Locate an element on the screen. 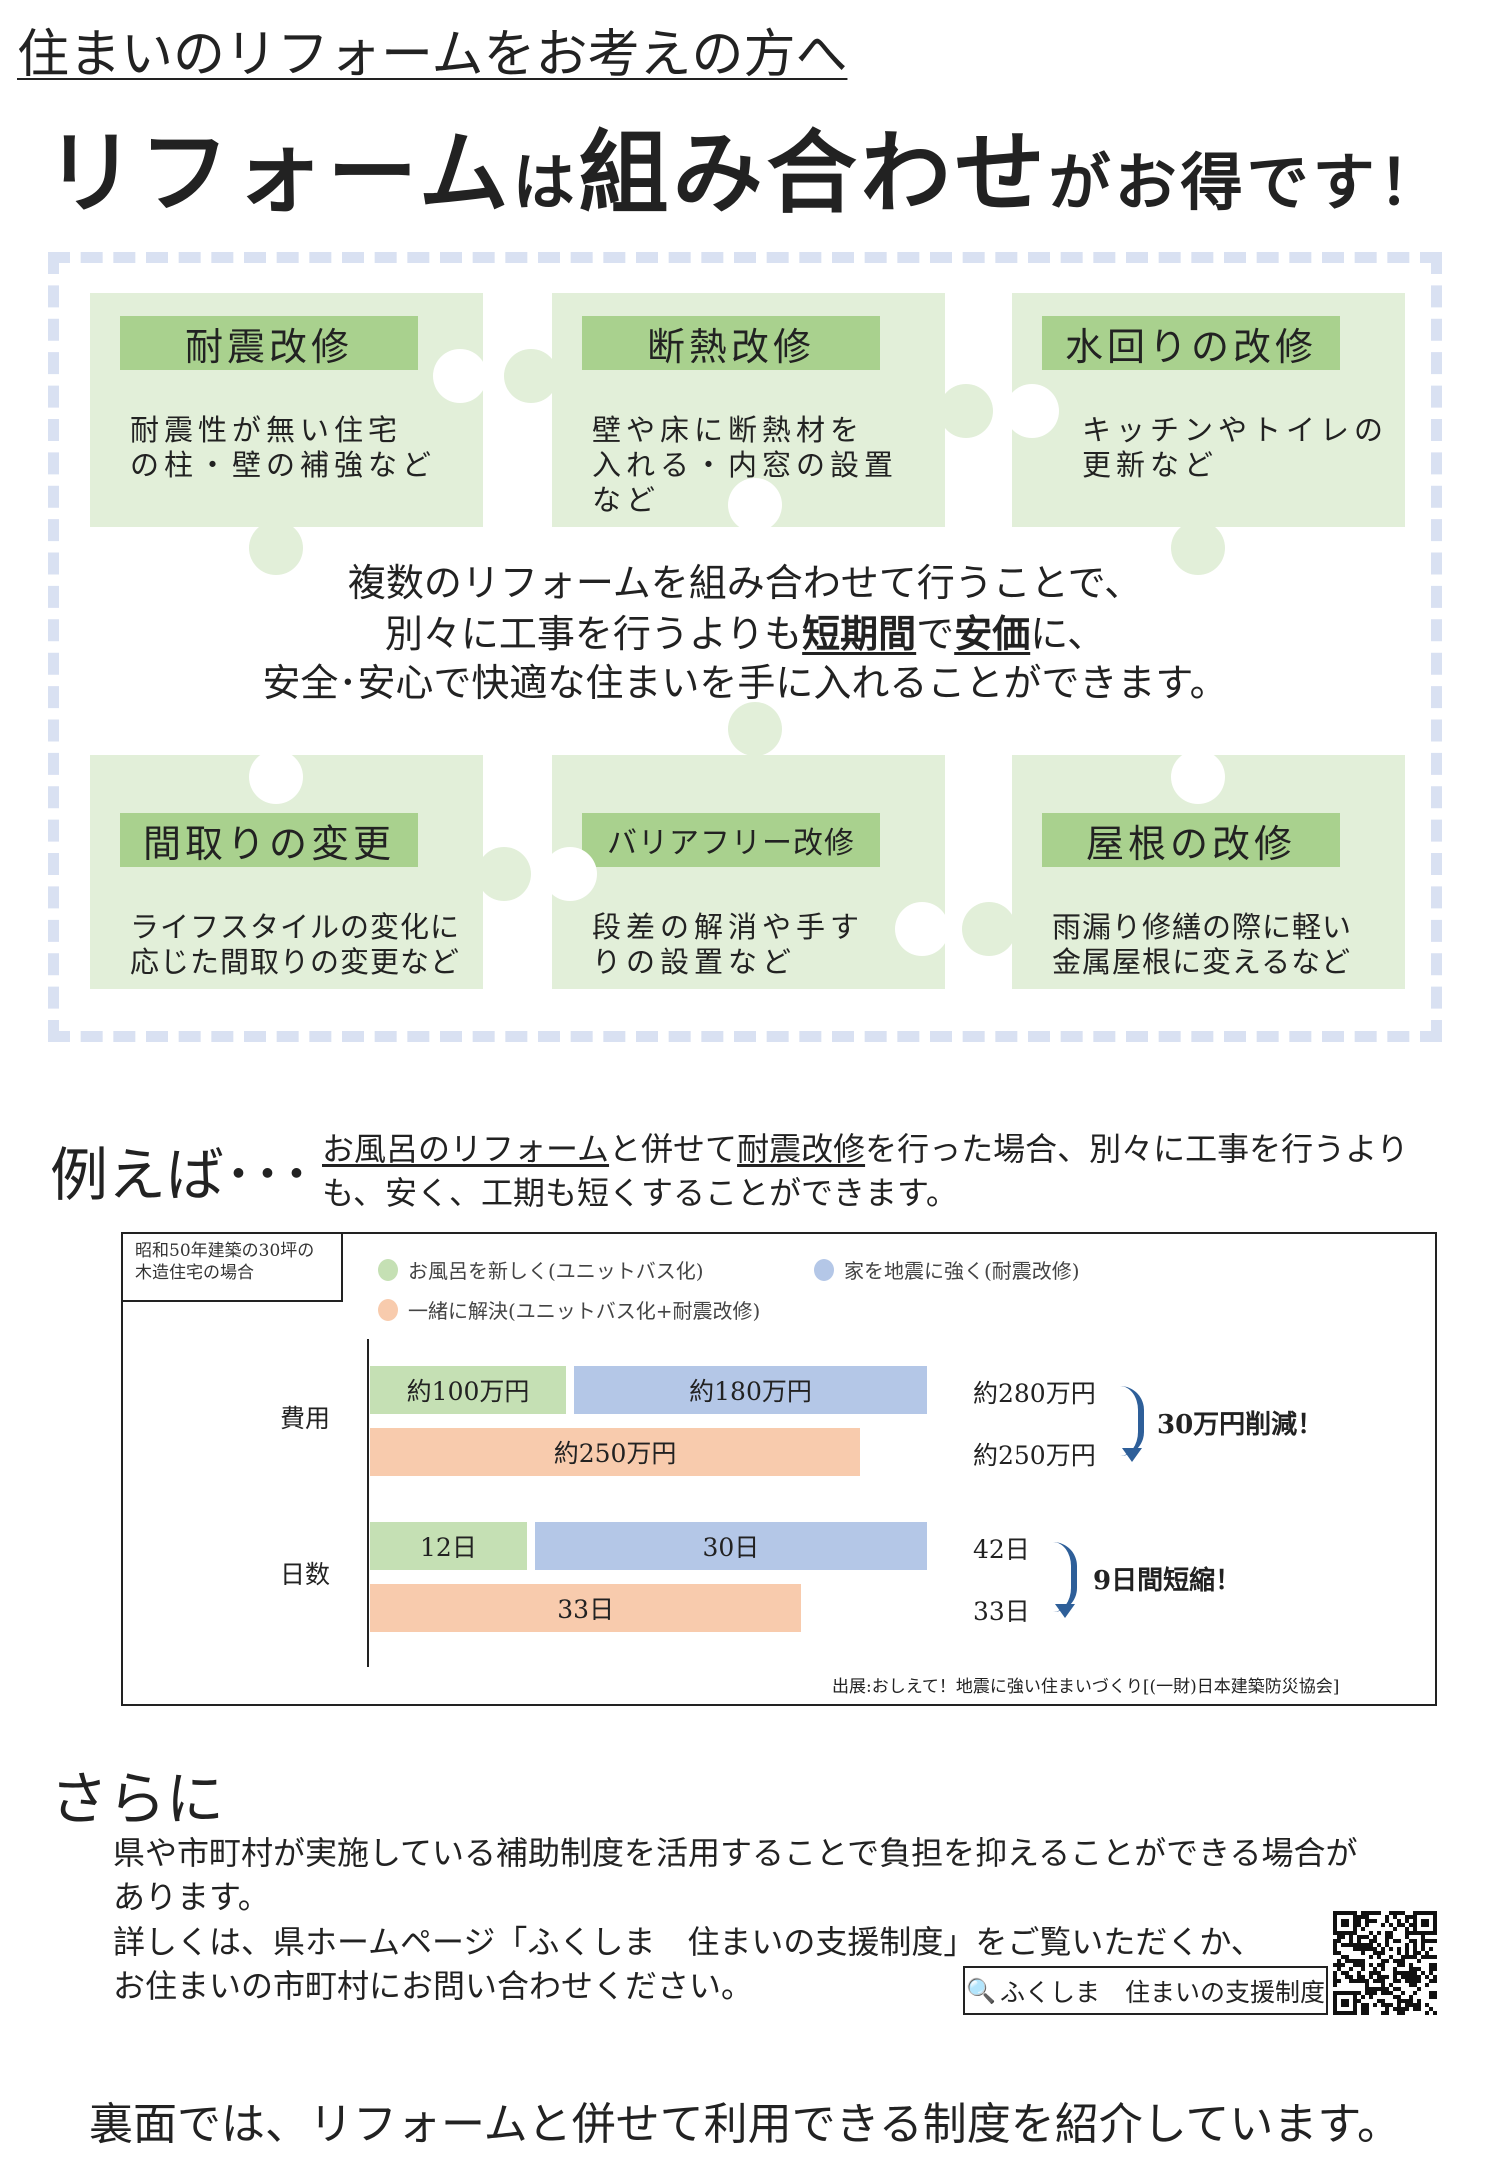 The width and height of the screenshot is (1490, 2160). legend-label: お風呂を新しく(ユニットバス化) is located at coordinates (556, 1271).